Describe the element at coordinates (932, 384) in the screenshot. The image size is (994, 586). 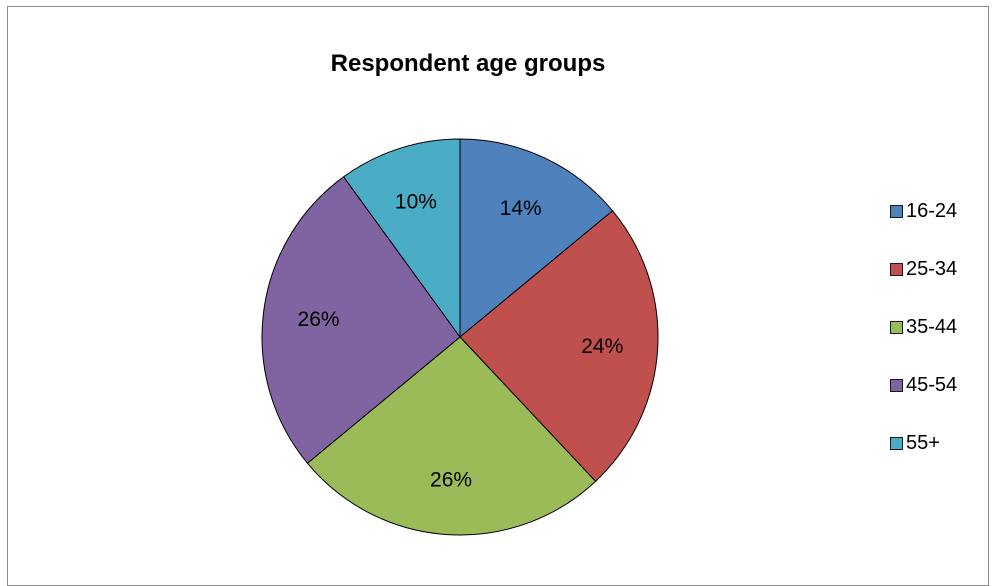
I see `legend-label: 45-54` at that location.